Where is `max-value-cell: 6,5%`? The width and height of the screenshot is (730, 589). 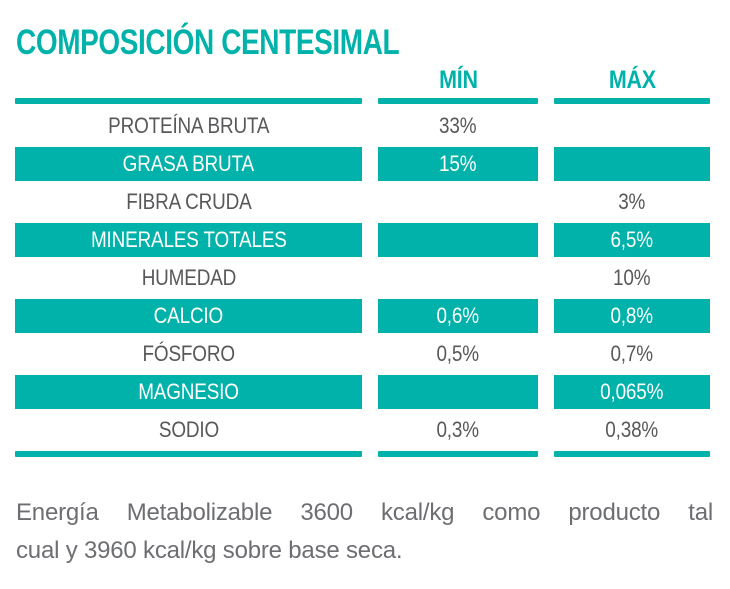
max-value-cell: 6,5% is located at coordinates (632, 240).